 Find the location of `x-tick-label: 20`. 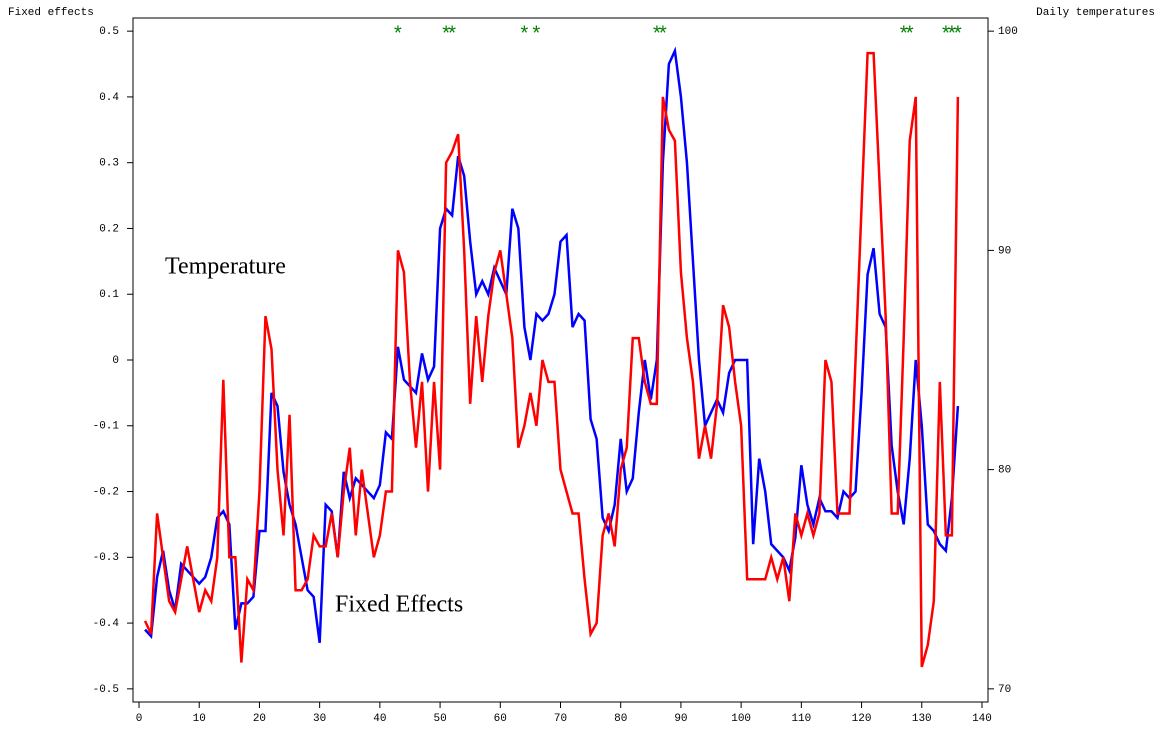

x-tick-label: 20 is located at coordinates (259, 719).